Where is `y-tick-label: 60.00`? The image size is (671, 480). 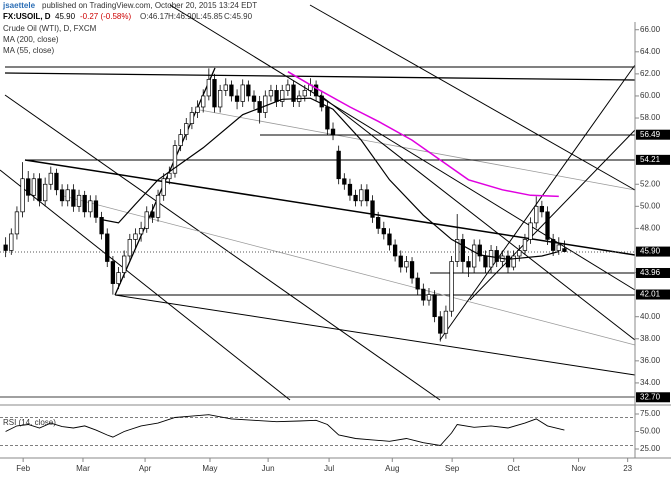 y-tick-label: 60.00 is located at coordinates (650, 95).